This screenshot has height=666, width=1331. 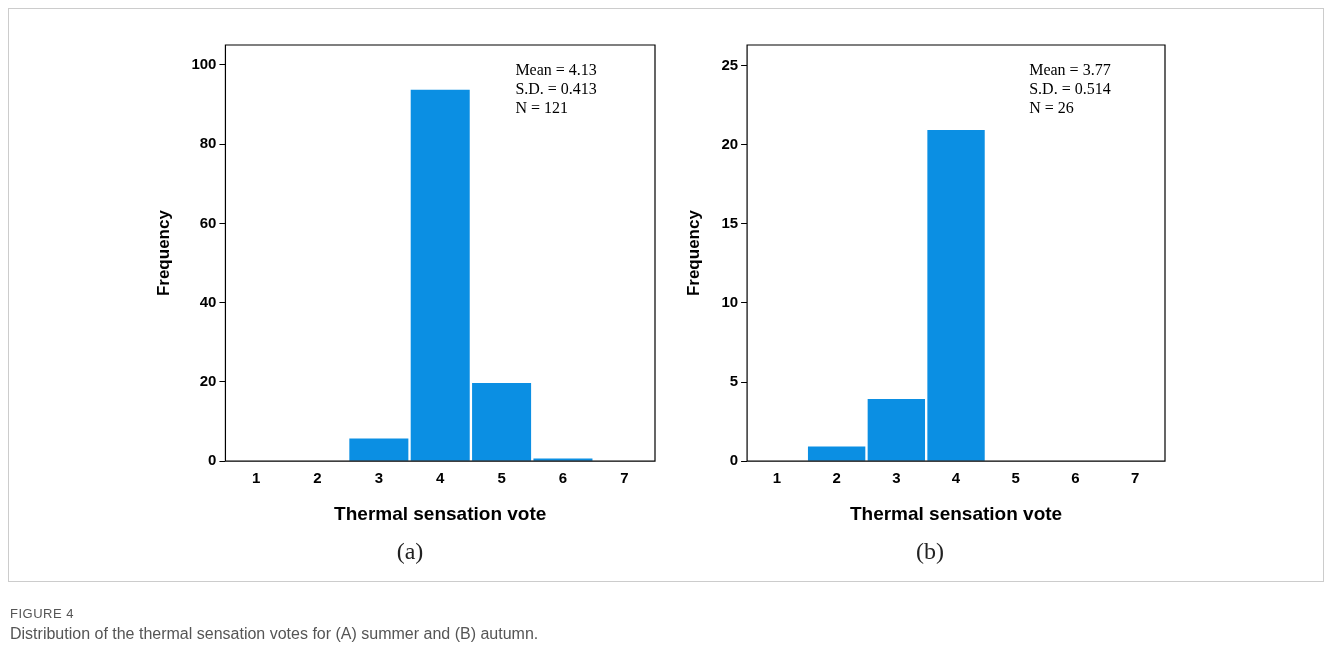 What do you see at coordinates (734, 381) in the screenshot?
I see `y-tick-label: 5` at bounding box center [734, 381].